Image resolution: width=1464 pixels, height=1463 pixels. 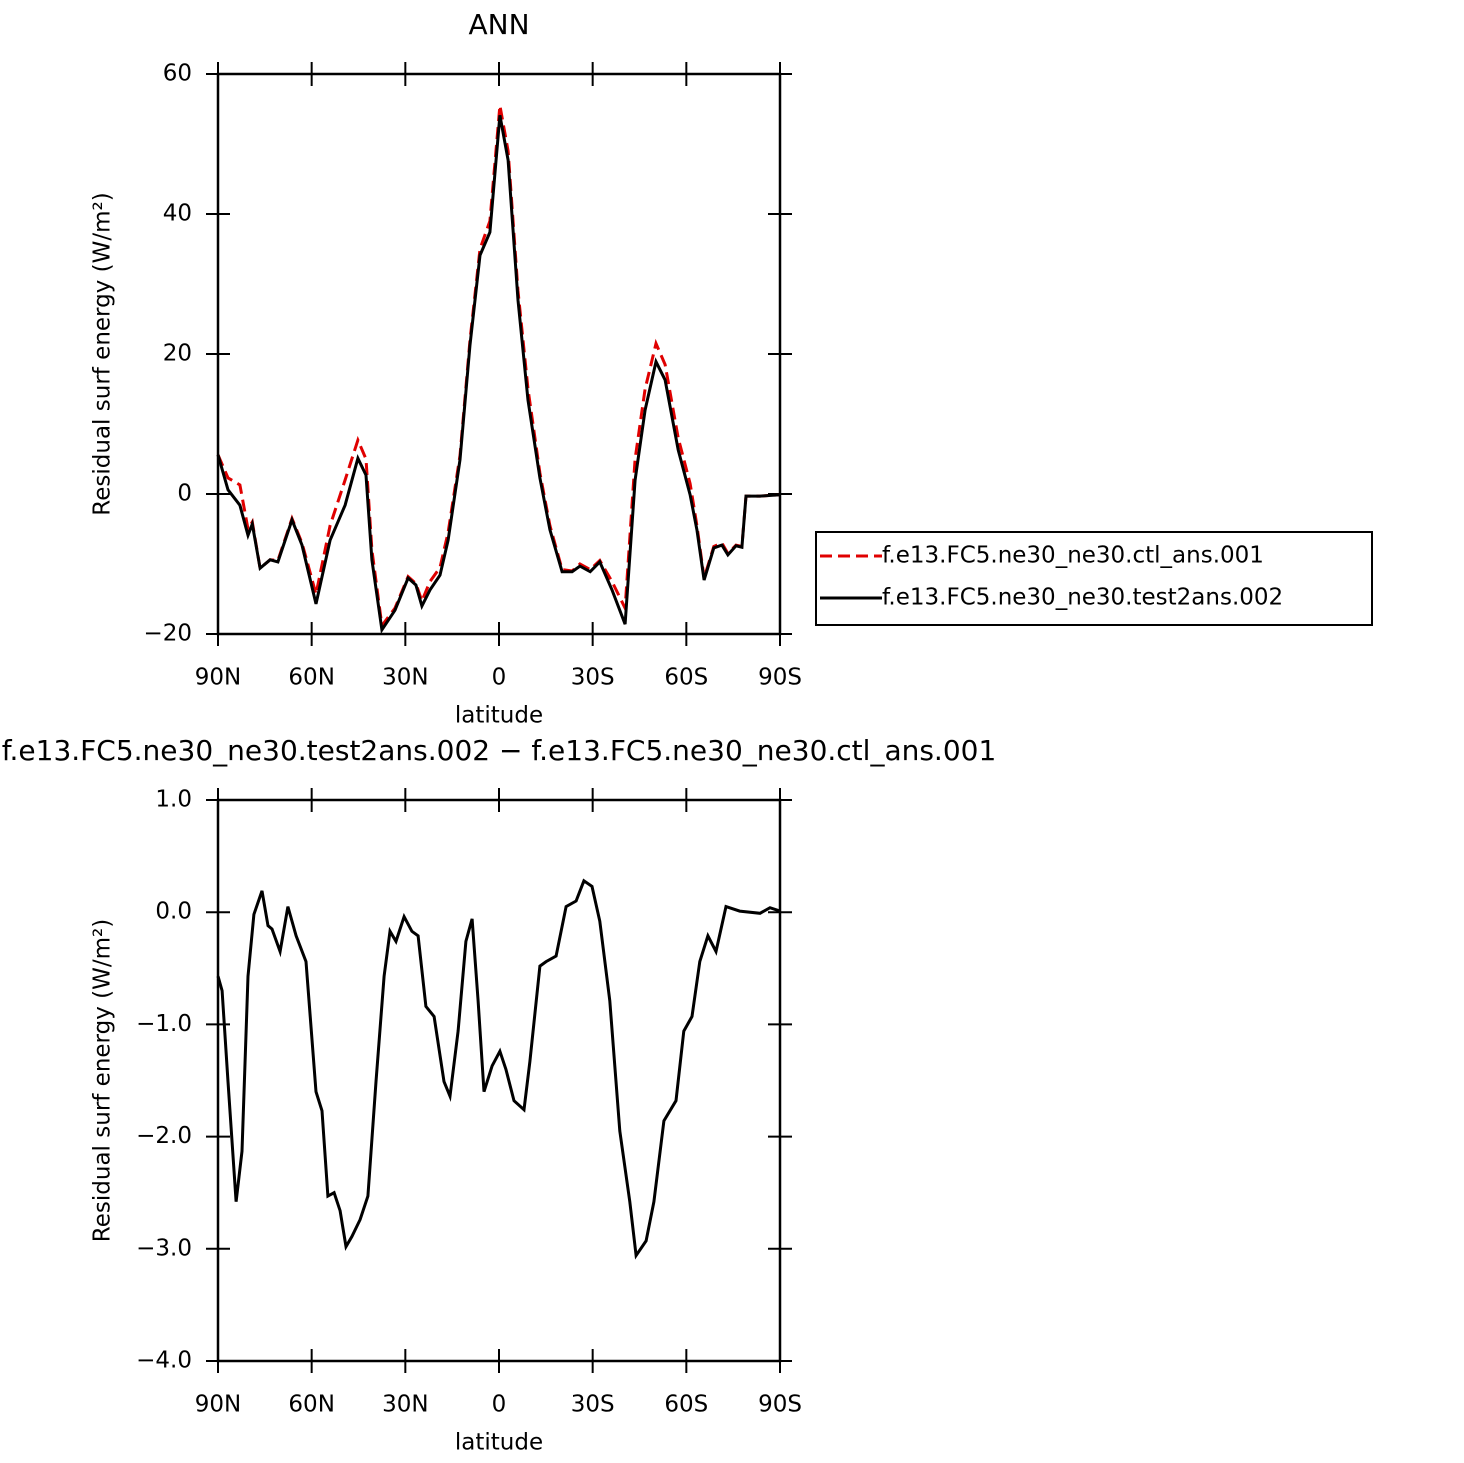 I want to click on y-tick-label: −2.0, so click(x=164, y=1136).